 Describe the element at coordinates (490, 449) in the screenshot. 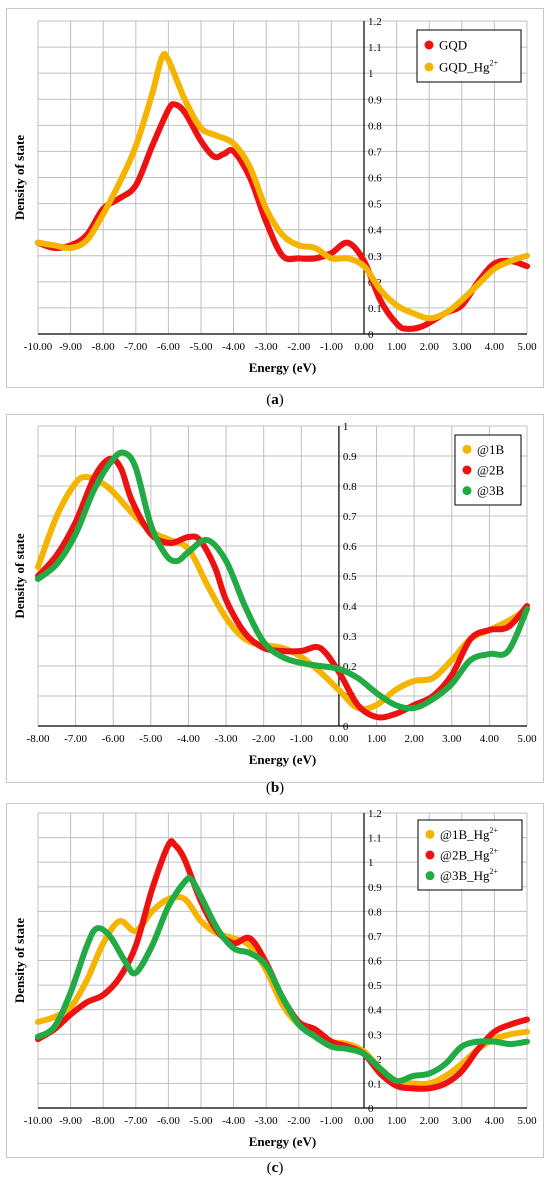

I see `legend-label-name: @1B` at that location.